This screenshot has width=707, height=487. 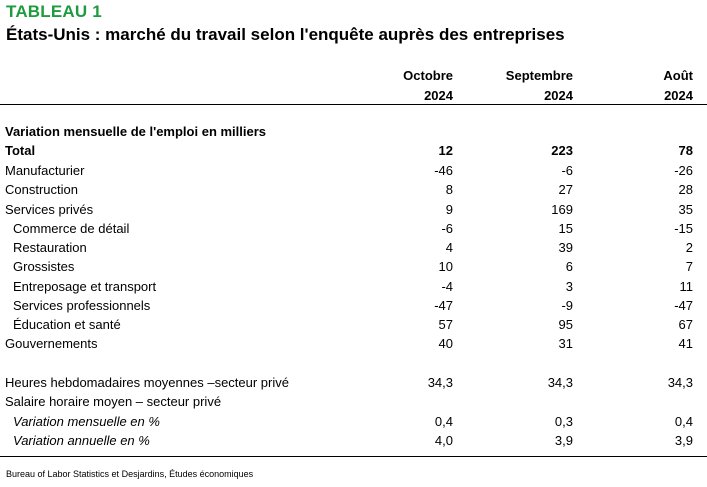 What do you see at coordinates (440, 382) in the screenshot?
I see `value-october: 34,3` at bounding box center [440, 382].